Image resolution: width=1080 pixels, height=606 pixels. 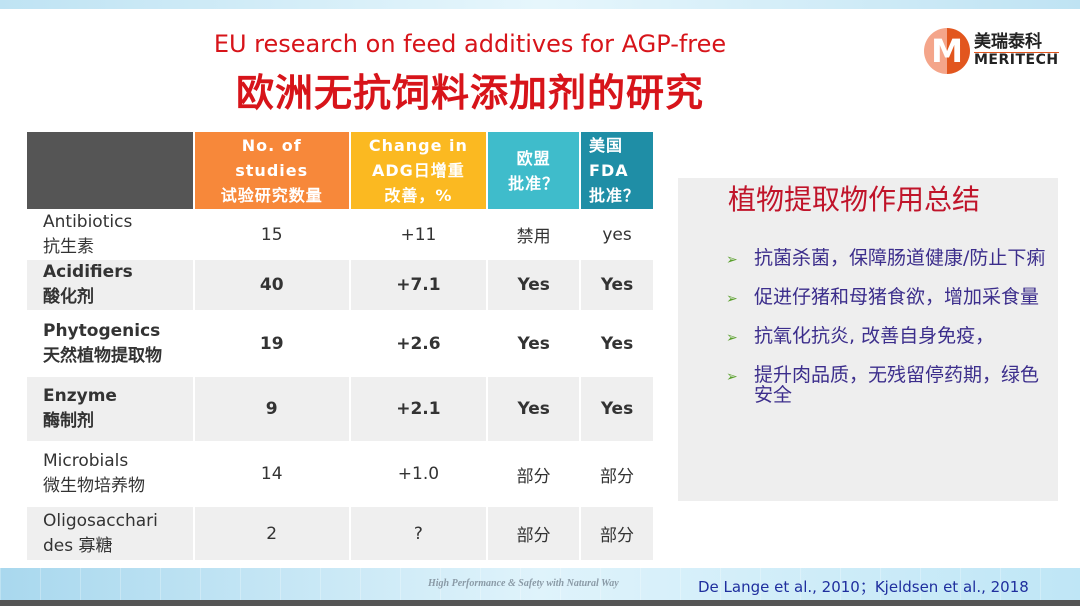 What do you see at coordinates (272, 234) in the screenshot?
I see `studies-cell: 15` at bounding box center [272, 234].